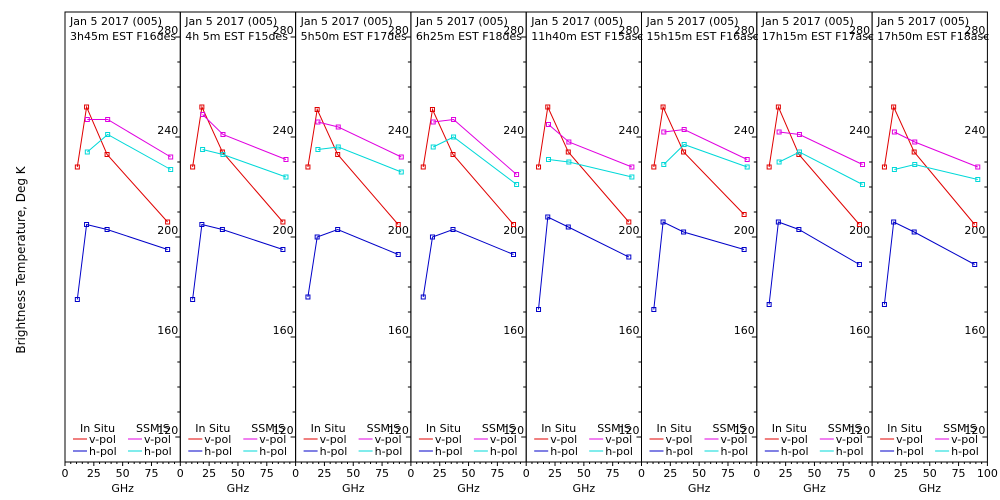 This screenshot has height=500, width=1000. What do you see at coordinates (398, 30) in the screenshot?
I see `y-tick-label: 280` at bounding box center [398, 30].